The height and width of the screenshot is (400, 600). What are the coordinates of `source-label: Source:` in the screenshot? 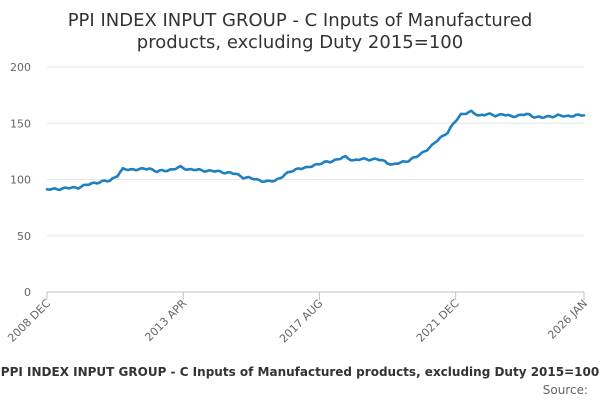 It's located at (565, 390).